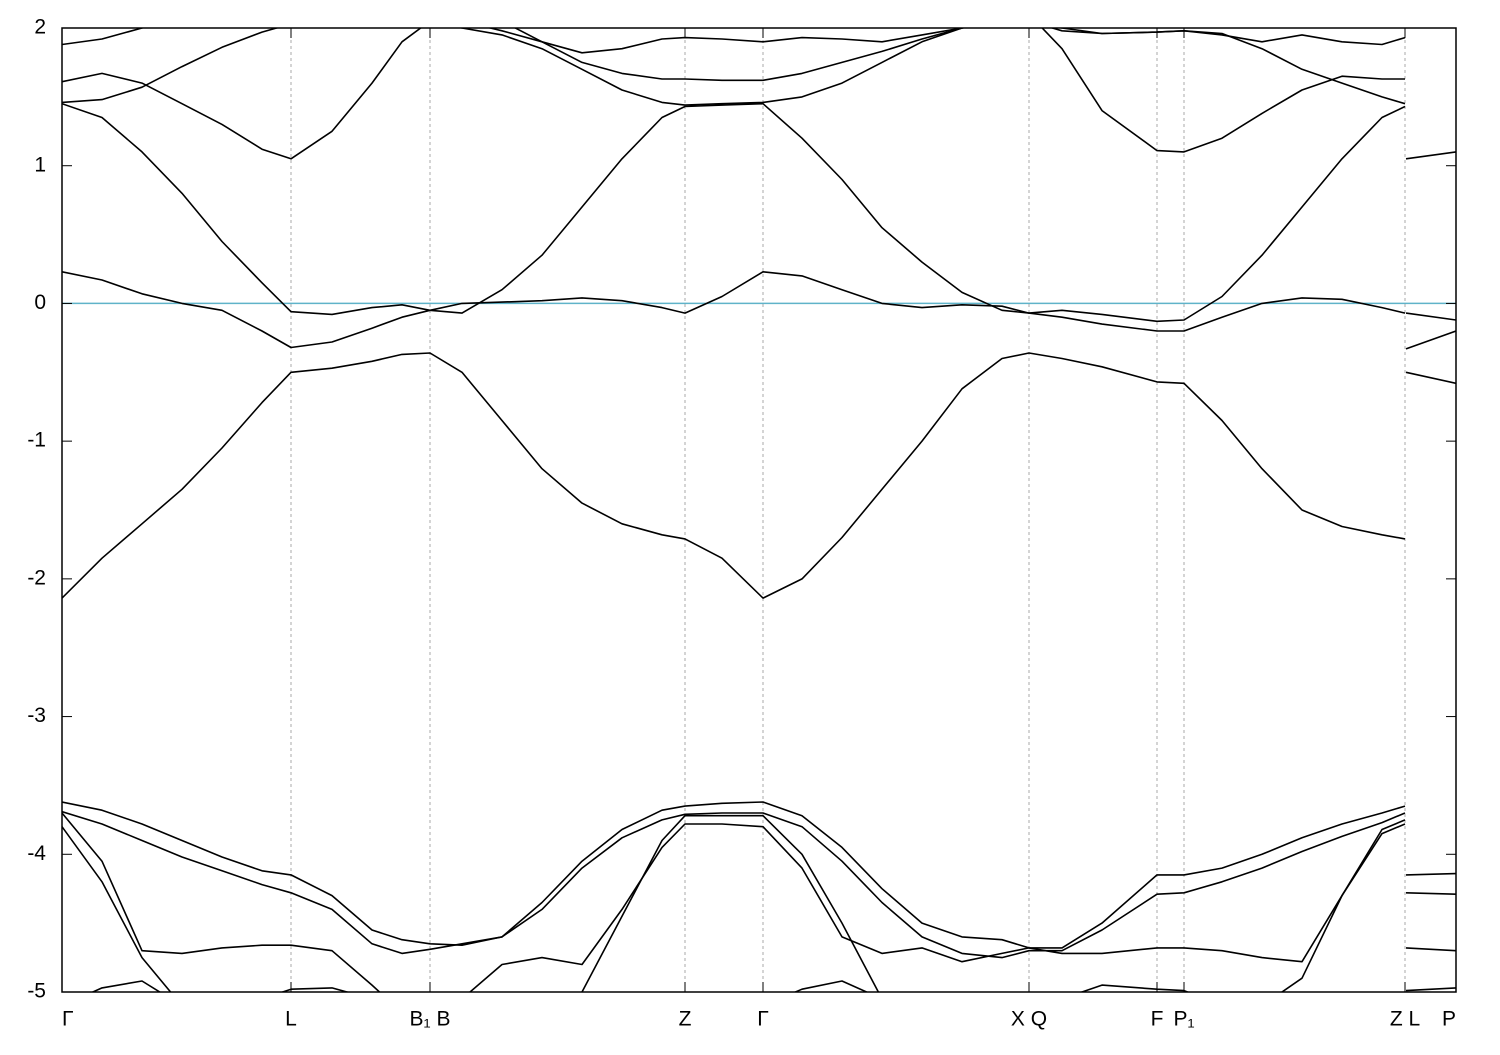  What do you see at coordinates (1449, 1019) in the screenshot?
I see `x-tick-label: P` at bounding box center [1449, 1019].